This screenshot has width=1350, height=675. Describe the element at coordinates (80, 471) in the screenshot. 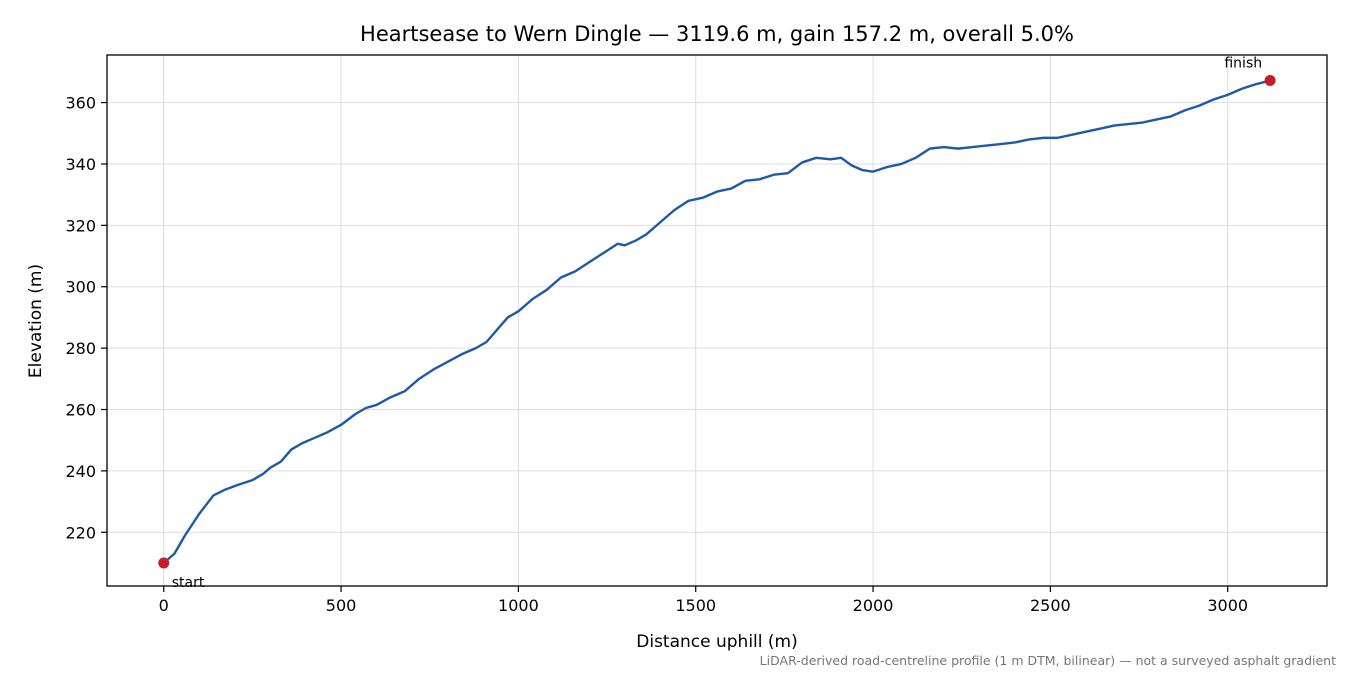

I see `y-tick-label: 240` at that location.